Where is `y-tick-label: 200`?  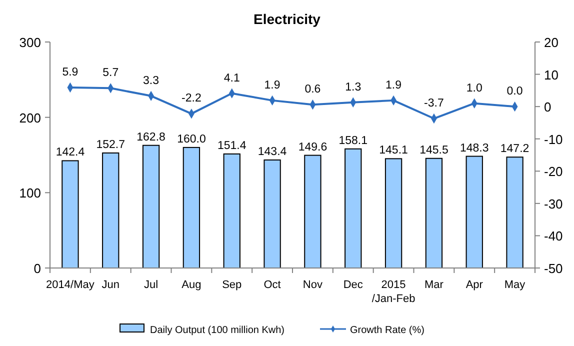
y-tick-label: 200 is located at coordinates (30, 118).